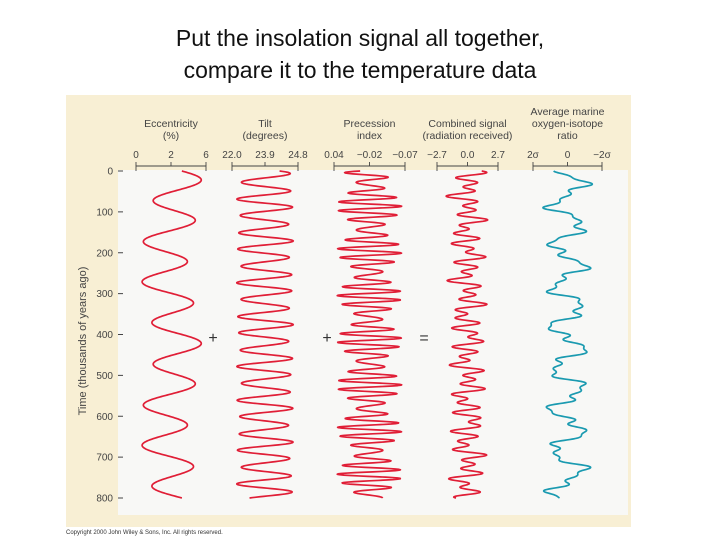  I want to click on y-tick-label: 200, so click(104, 253).